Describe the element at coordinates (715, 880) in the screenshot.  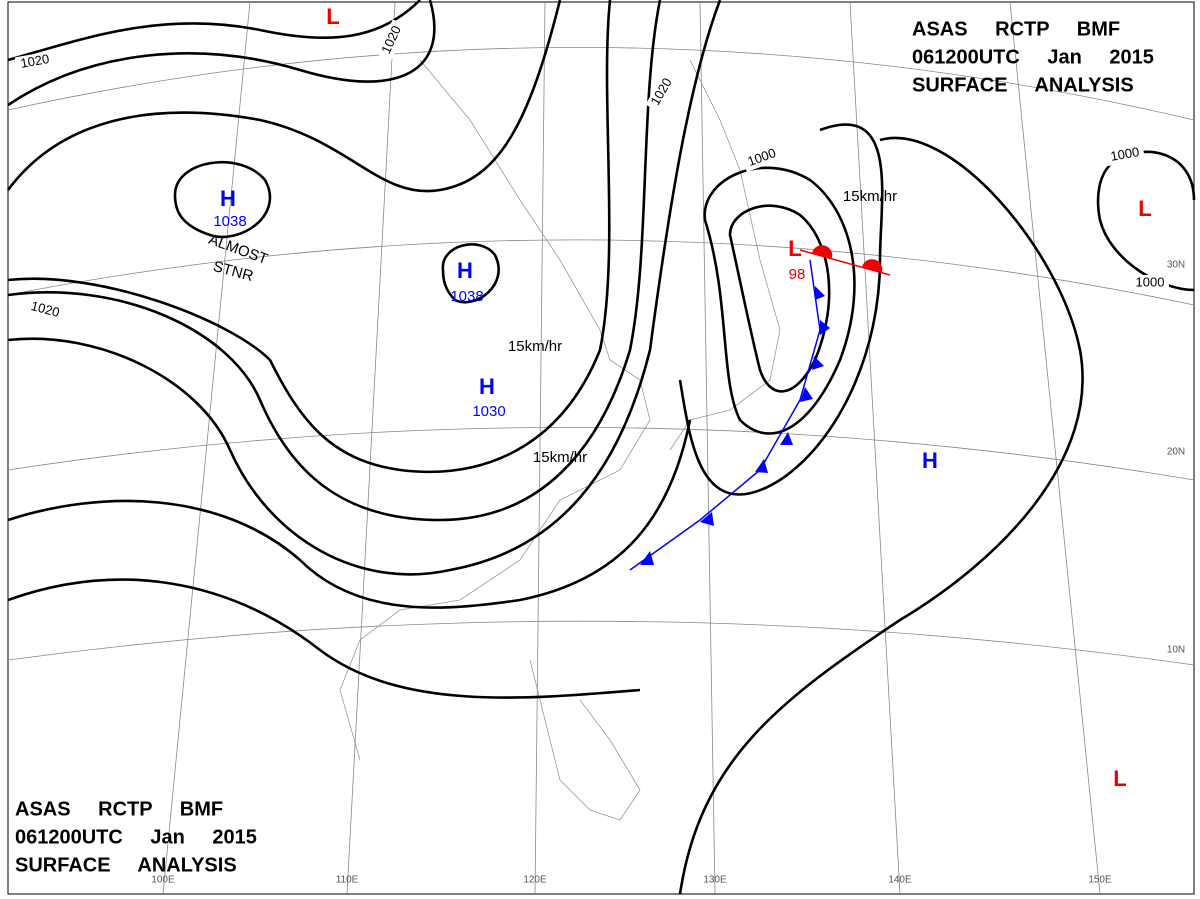
I see `longitude-label: 130E` at that location.